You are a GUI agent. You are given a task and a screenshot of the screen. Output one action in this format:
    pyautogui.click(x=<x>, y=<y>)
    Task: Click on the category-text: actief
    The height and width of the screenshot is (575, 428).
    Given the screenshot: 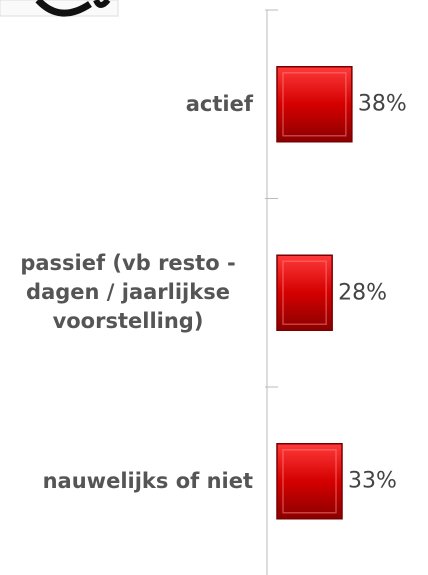 What is the action you would take?
    pyautogui.click(x=219, y=103)
    